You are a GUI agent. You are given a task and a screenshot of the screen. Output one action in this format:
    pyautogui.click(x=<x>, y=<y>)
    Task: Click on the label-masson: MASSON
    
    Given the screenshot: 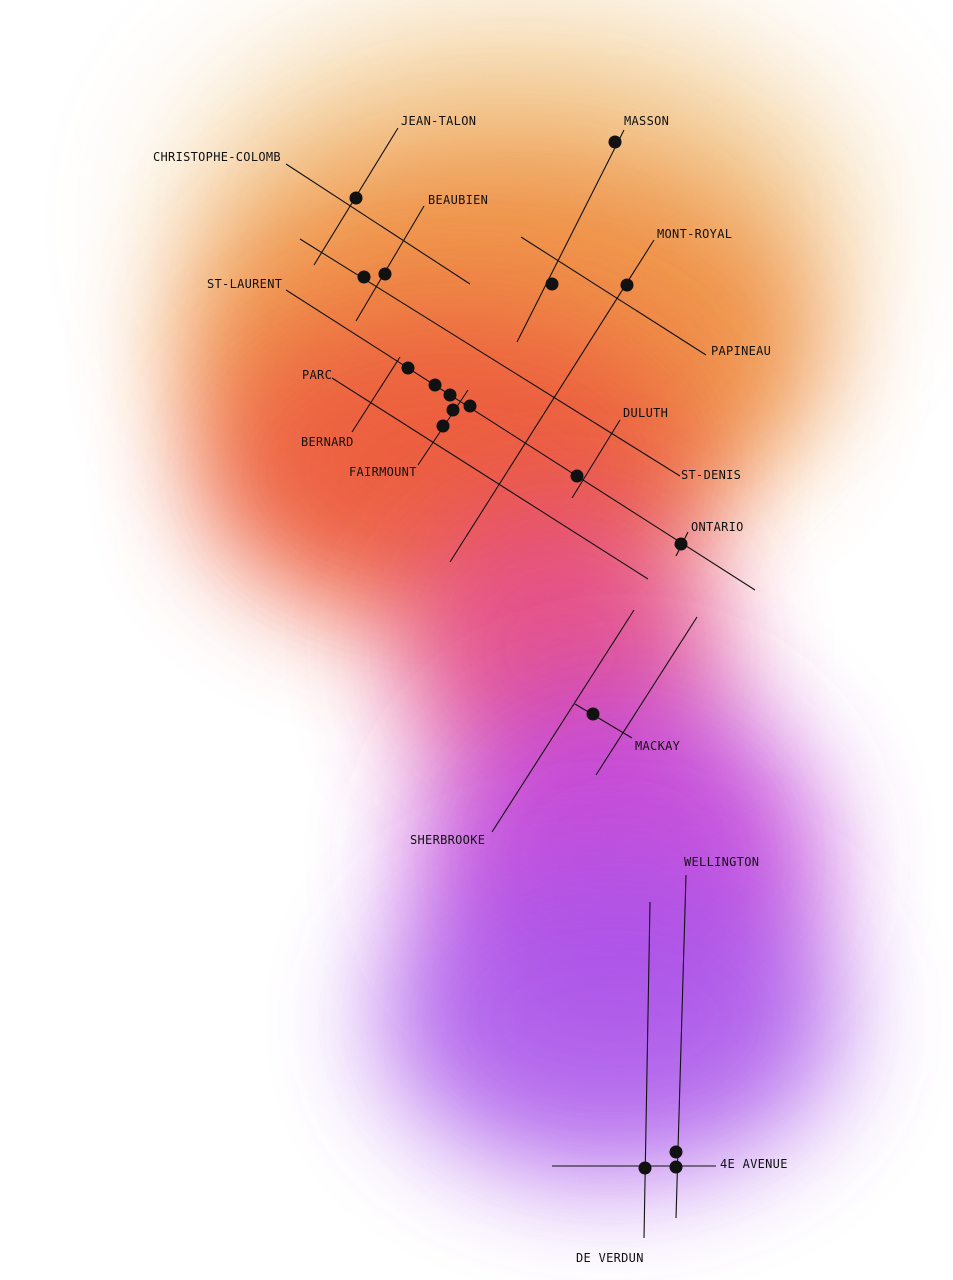 What is the action you would take?
    pyautogui.click(x=646, y=121)
    